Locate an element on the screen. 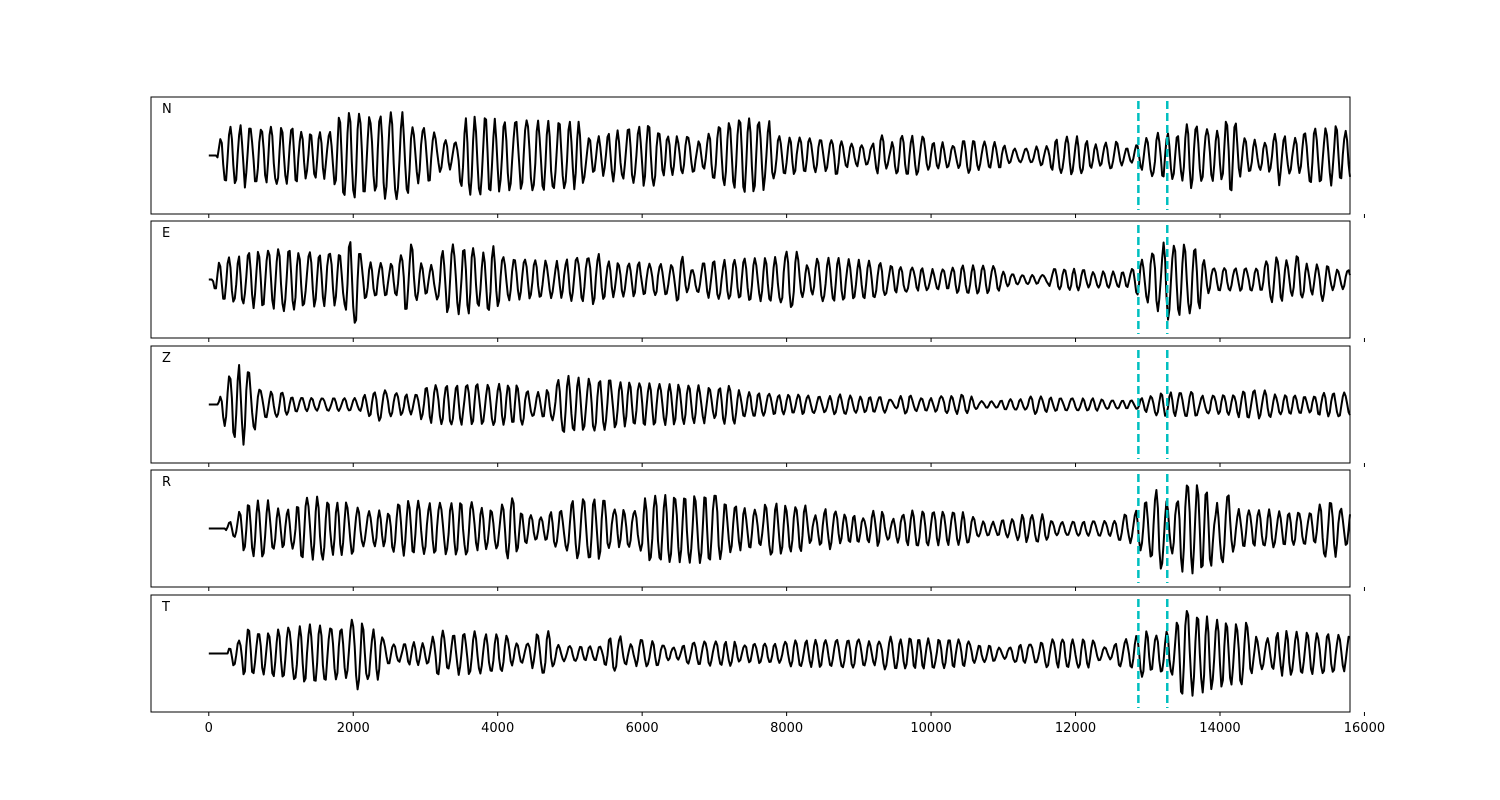 The image size is (1500, 800). x-tick-label: 8000 is located at coordinates (786, 728).